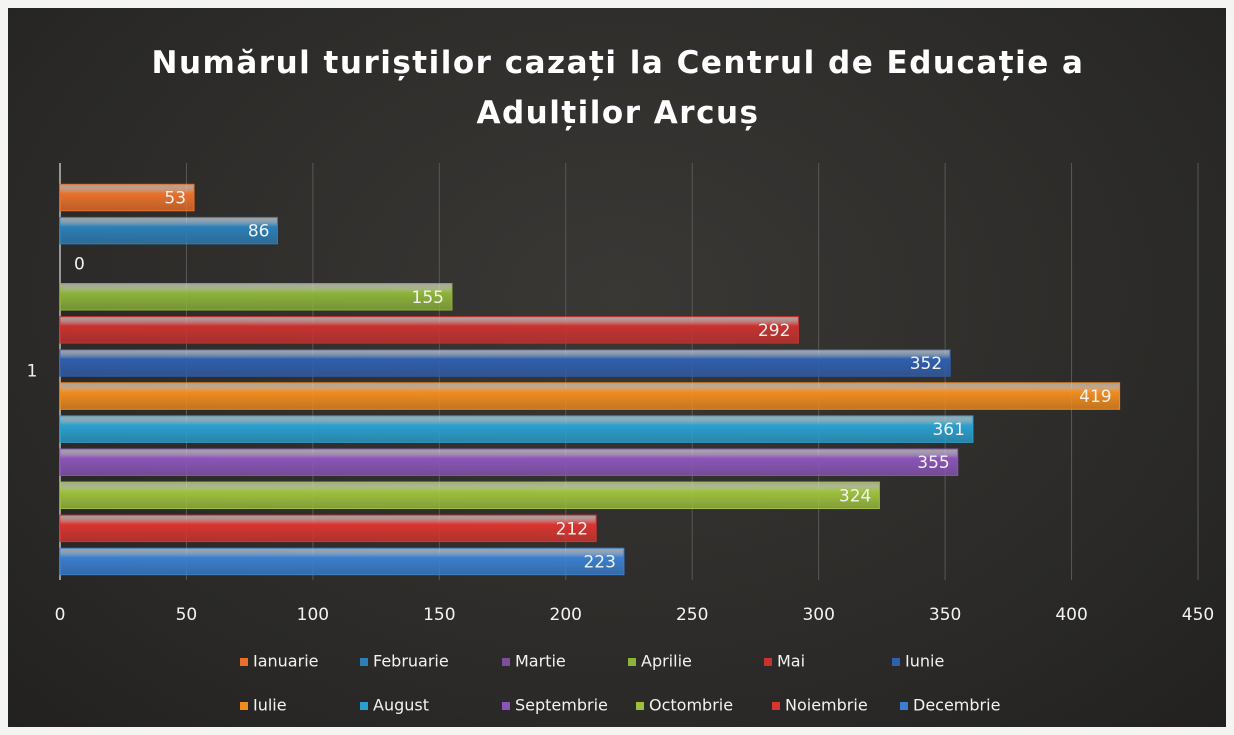 The width and height of the screenshot is (1234, 735). Describe the element at coordinates (401, 705) in the screenshot. I see `legend-label: August` at that location.